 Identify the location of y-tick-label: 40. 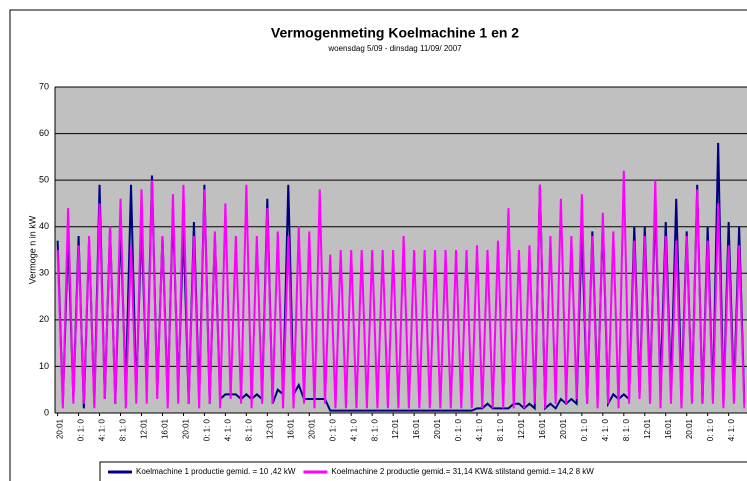
(44, 226).